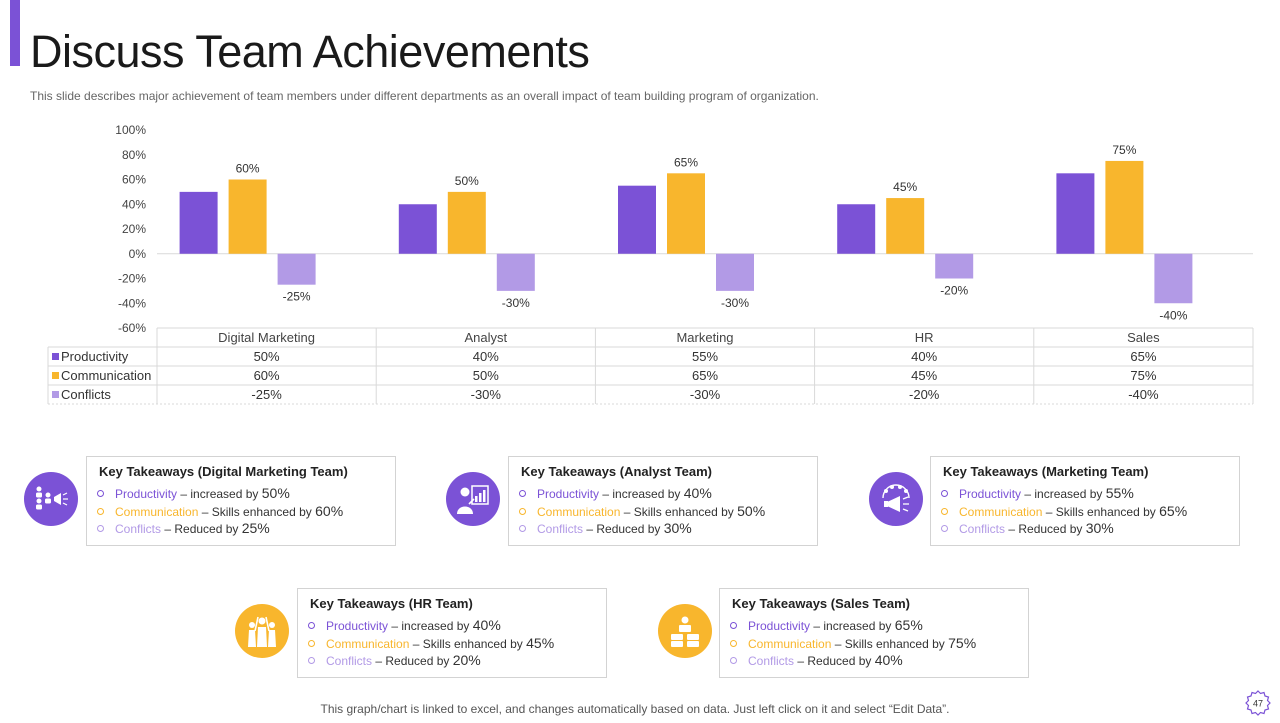 The image size is (1280, 723). Describe the element at coordinates (924, 394) in the screenshot. I see `table-cell: -20%` at that location.